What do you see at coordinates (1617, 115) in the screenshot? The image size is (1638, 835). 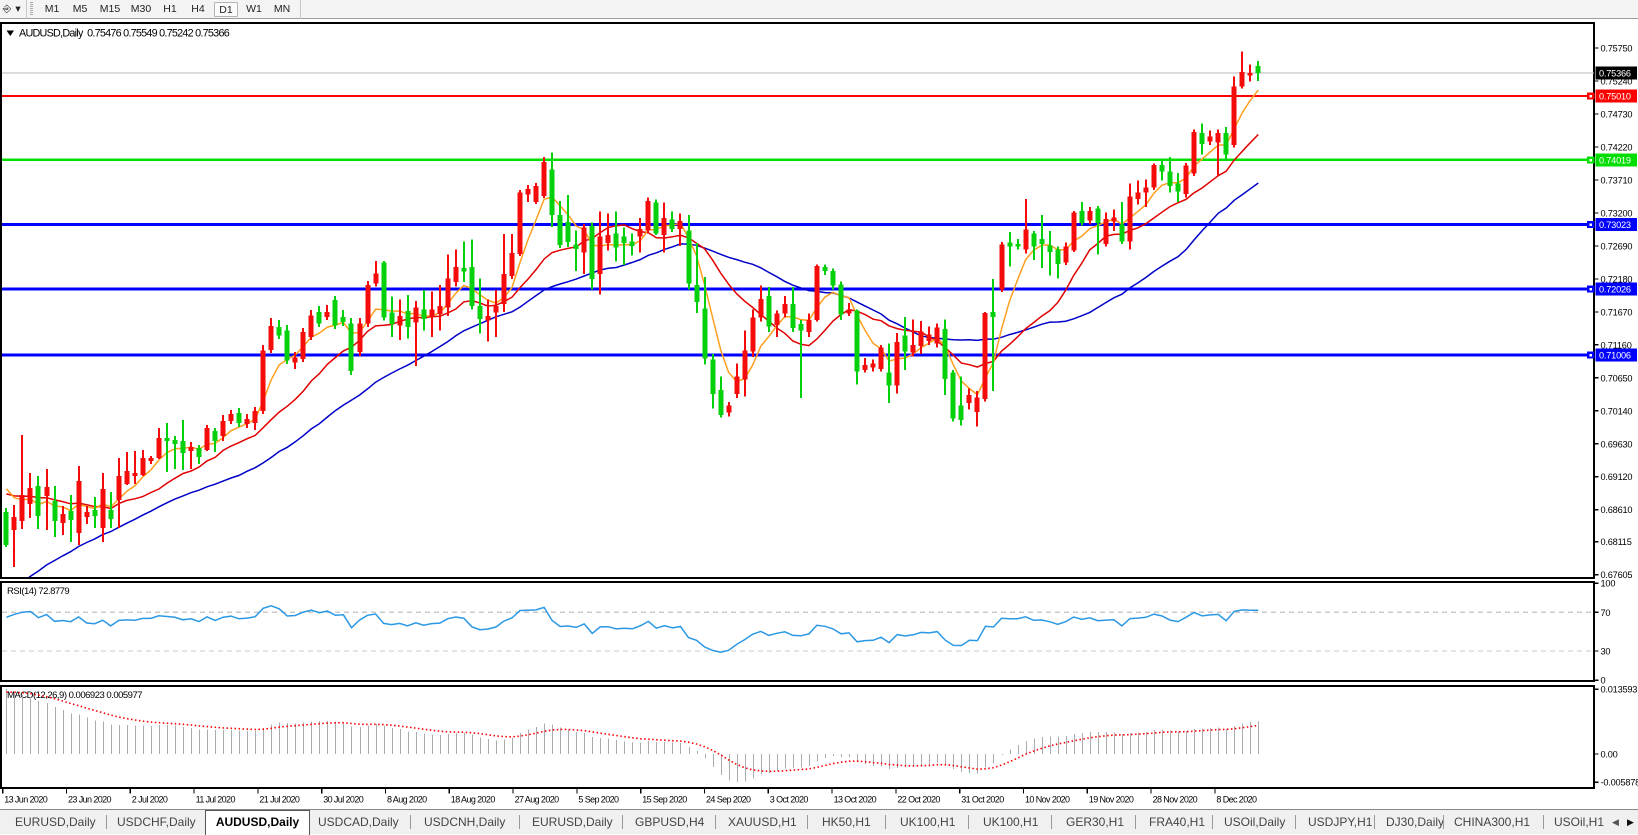 I see `svg-text: 0.74730` at bounding box center [1617, 115].